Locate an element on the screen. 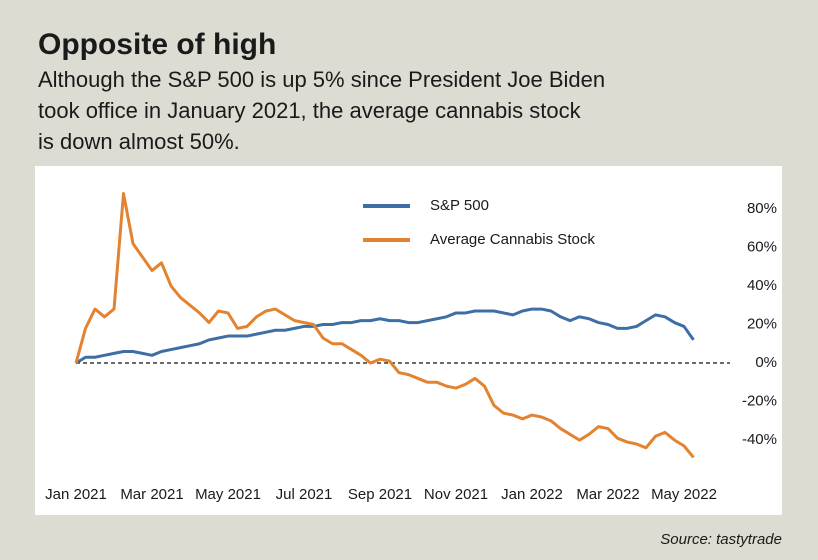 The height and width of the screenshot is (560, 818). subtitle-line: is down almost 50%. is located at coordinates (139, 141).